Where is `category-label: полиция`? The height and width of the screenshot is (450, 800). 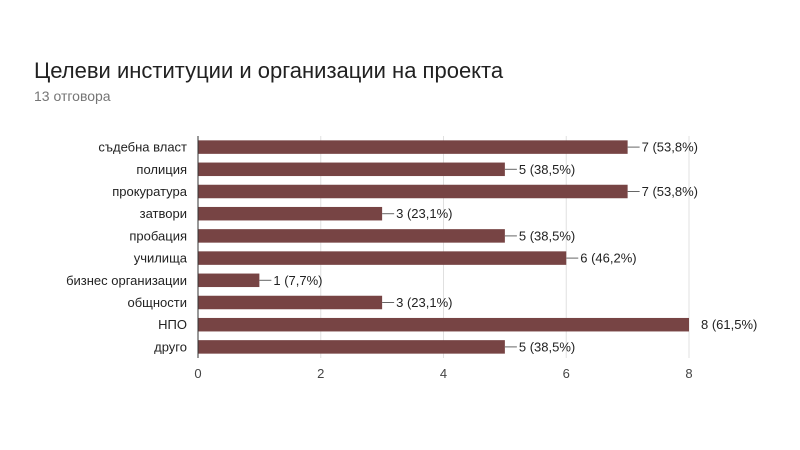 category-label: полиция is located at coordinates (161, 169).